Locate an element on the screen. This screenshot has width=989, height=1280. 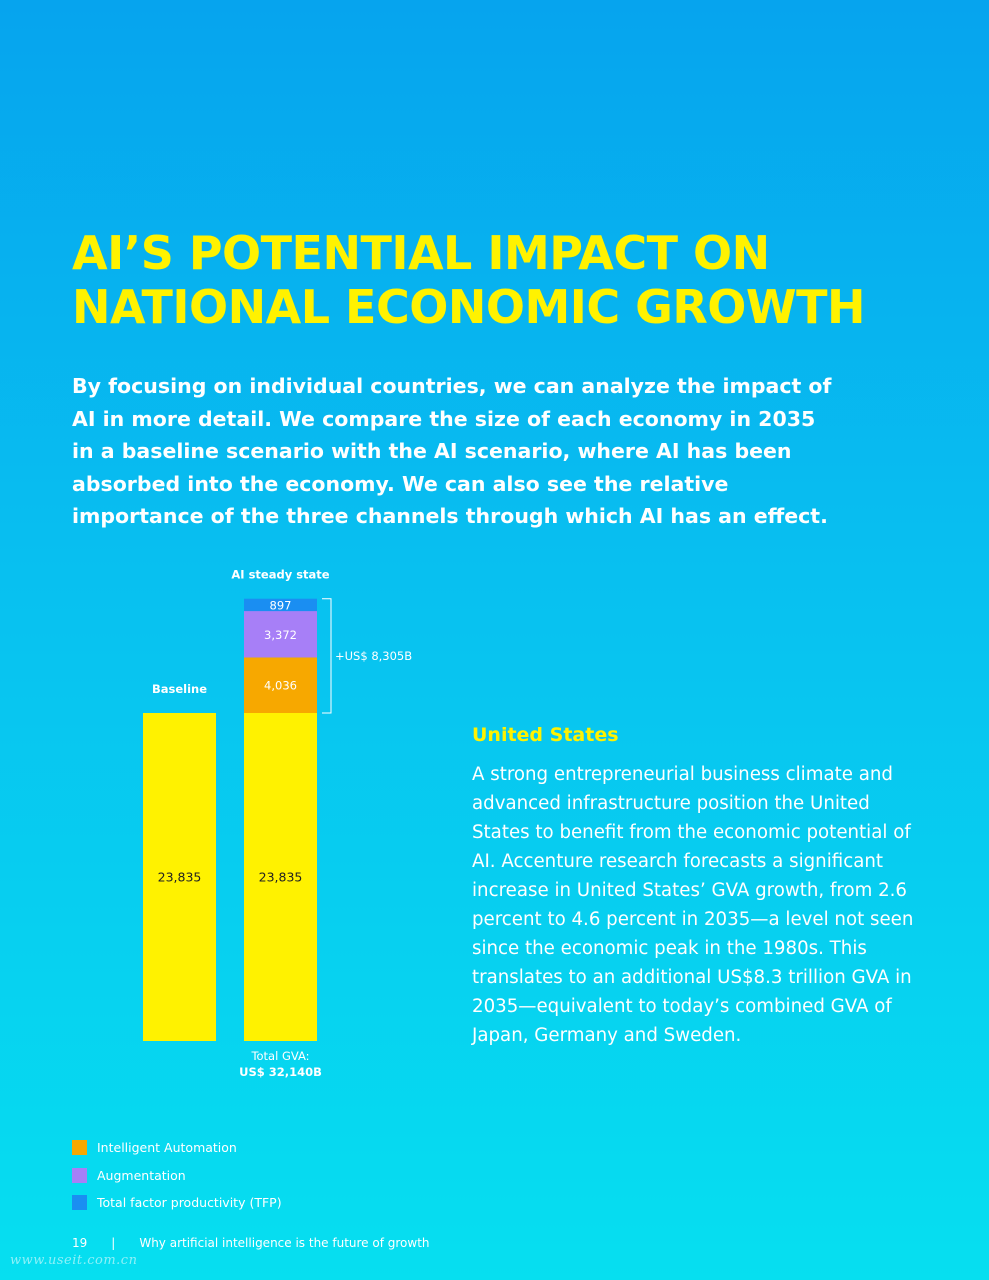
legend-swatch-intelligent-automation is located at coordinates (79, 1148).